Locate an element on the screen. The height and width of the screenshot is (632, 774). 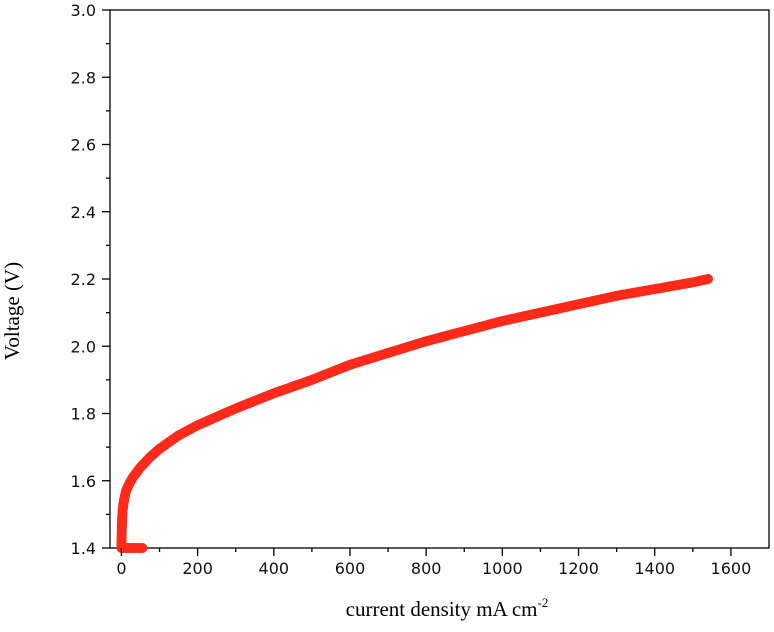
x-axis-title-superscript: -2 is located at coordinates (543, 602).